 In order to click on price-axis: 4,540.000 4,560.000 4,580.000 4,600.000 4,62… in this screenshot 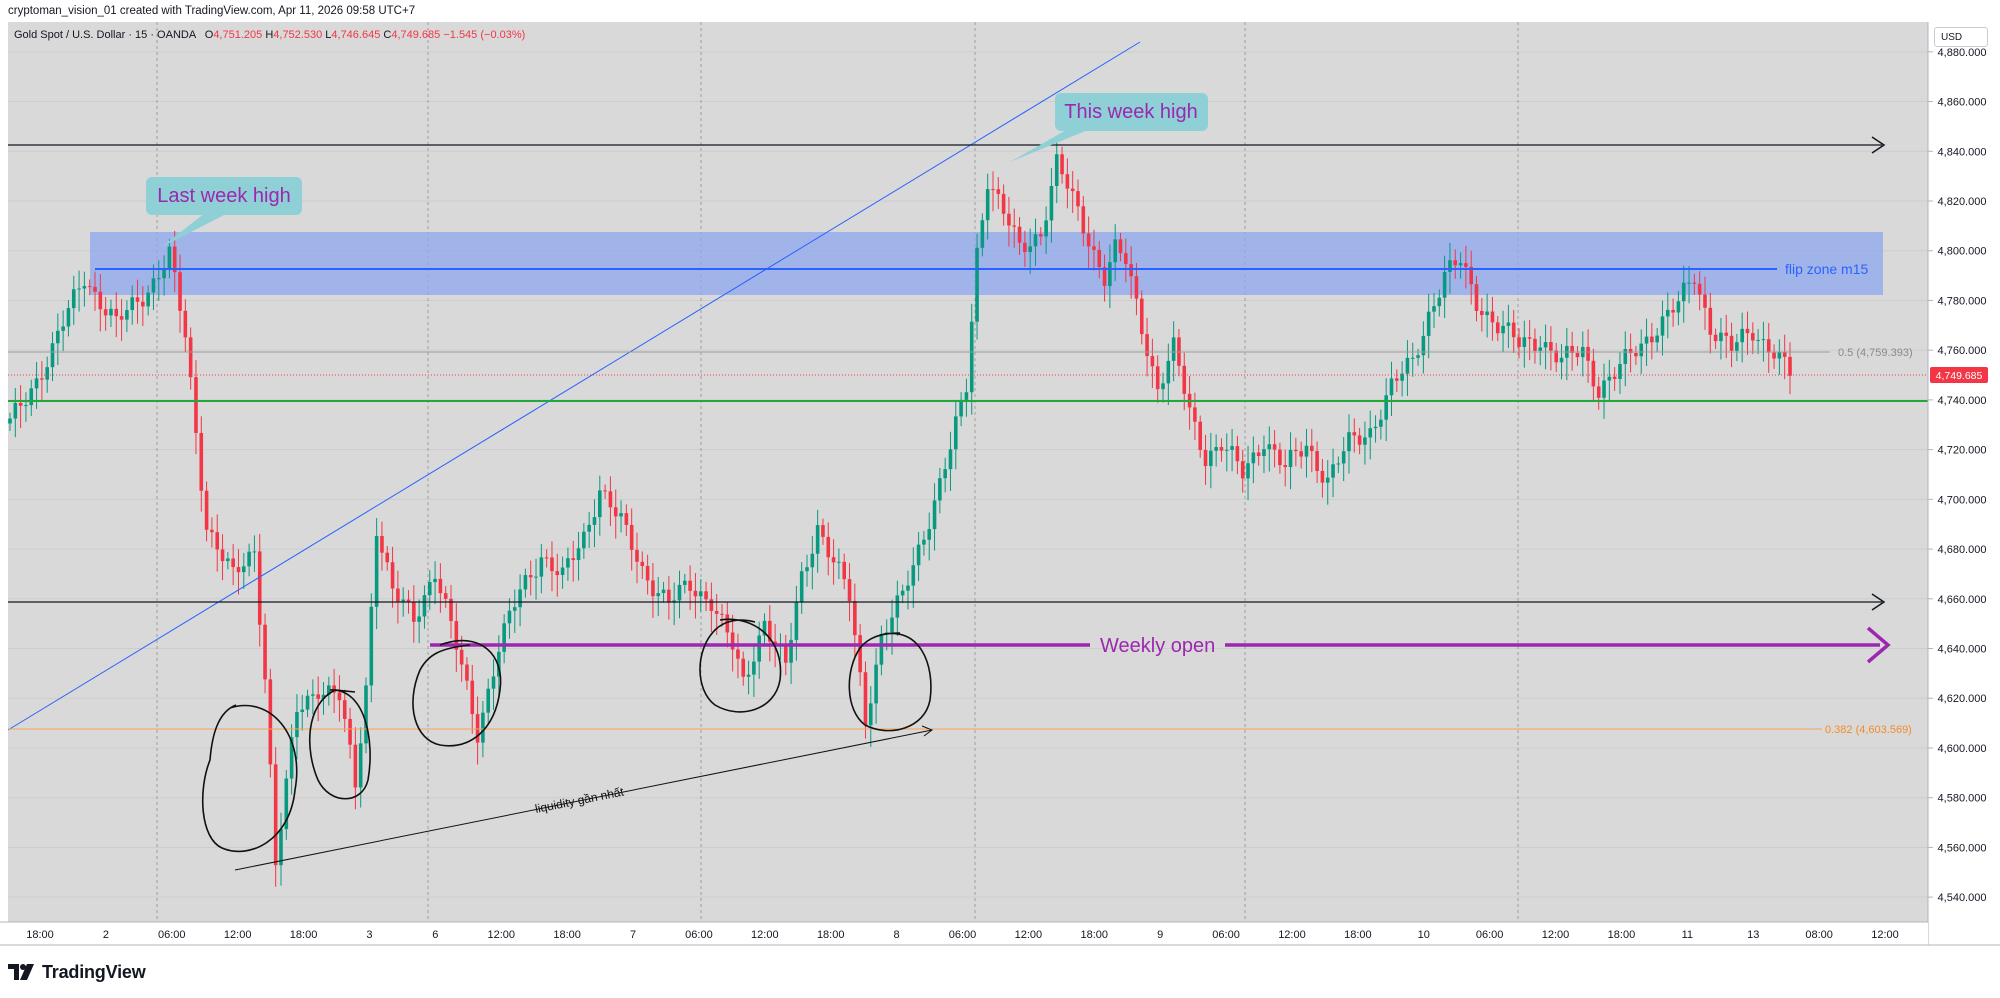, I will do `click(1963, 483)`.